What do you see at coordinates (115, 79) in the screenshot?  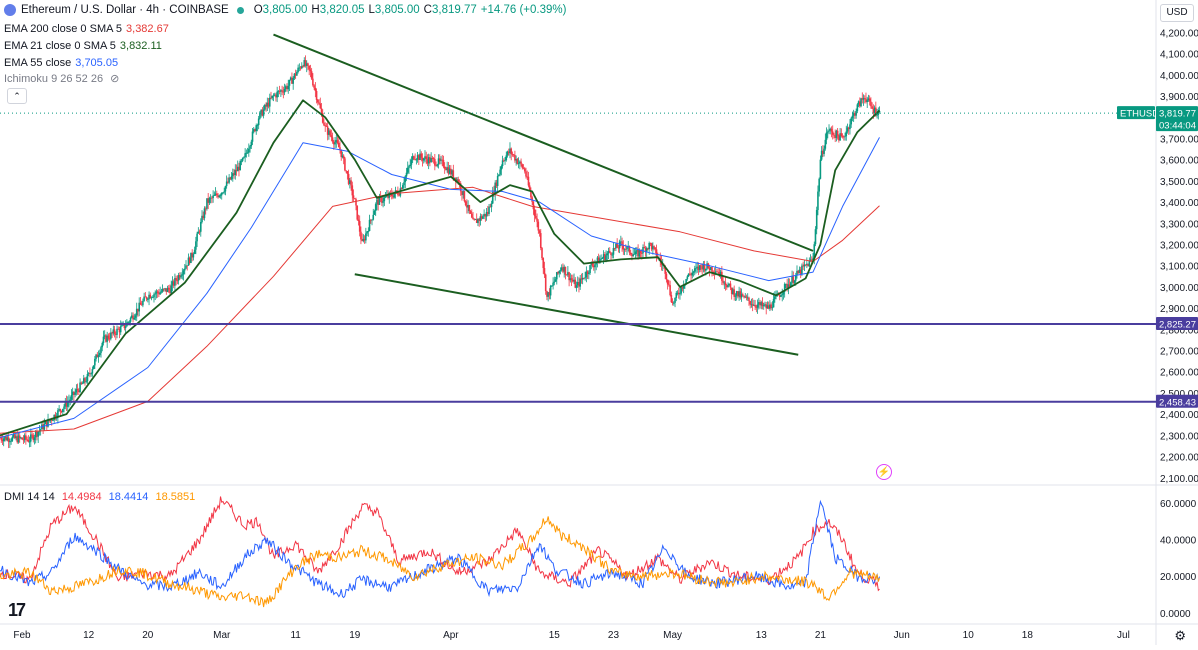 I see `eye-hidden-icon: ⊘` at bounding box center [115, 79].